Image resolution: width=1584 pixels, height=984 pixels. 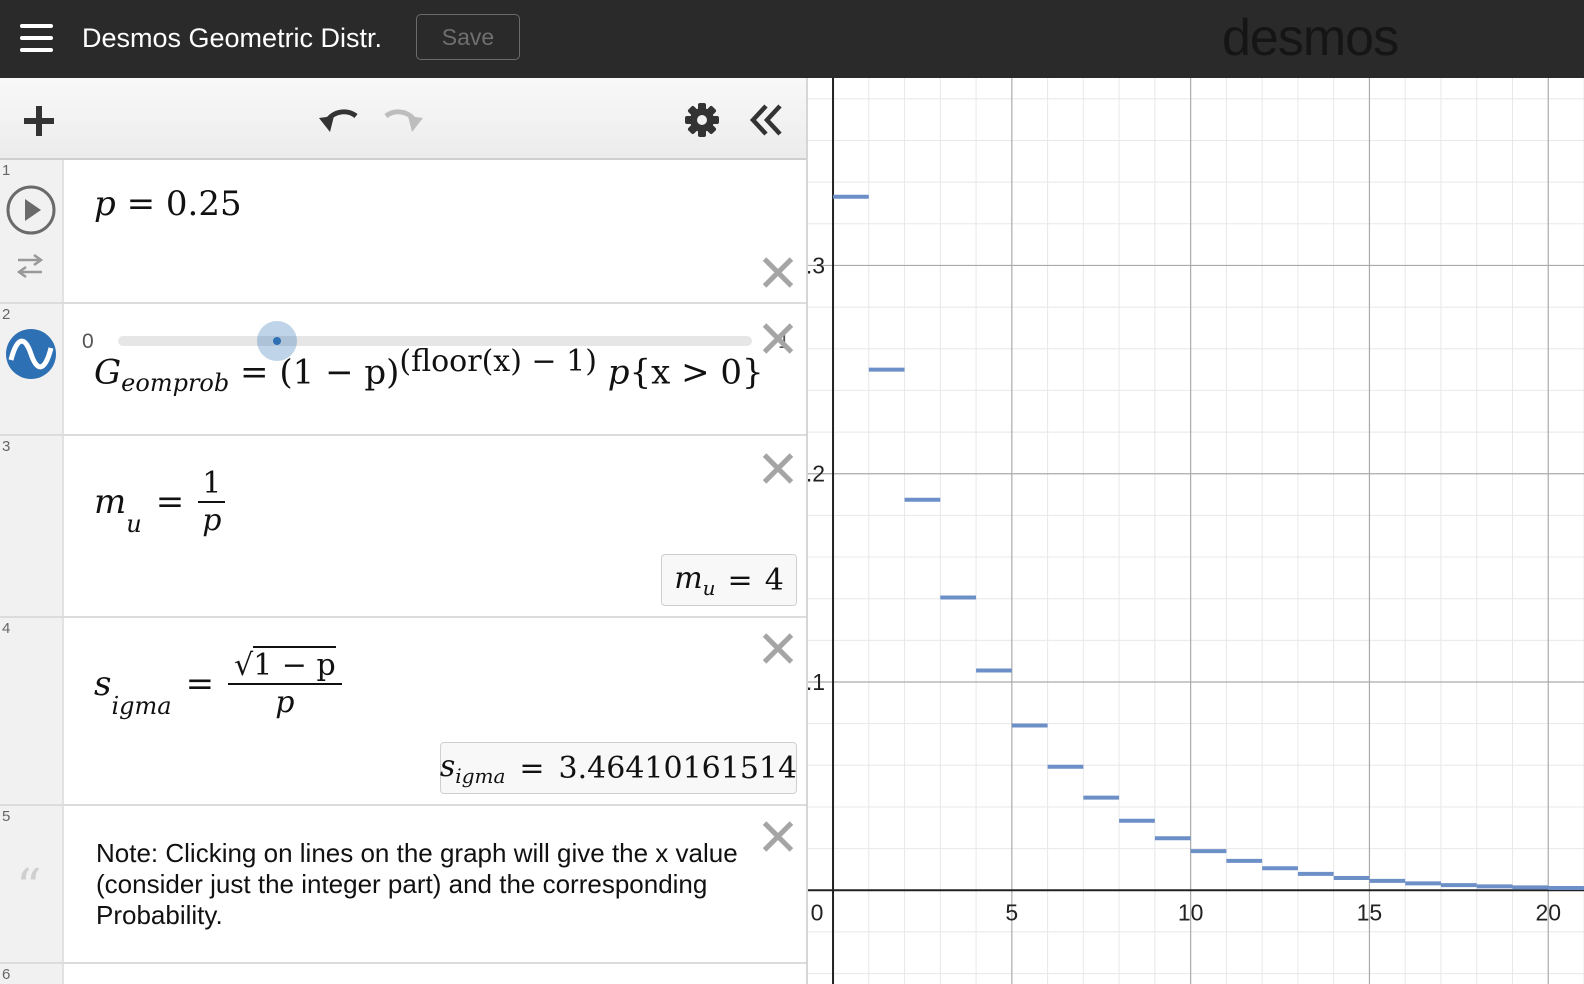 What do you see at coordinates (218, 683) in the screenshot?
I see `sigma-expression: s igma = √1 − p p` at bounding box center [218, 683].